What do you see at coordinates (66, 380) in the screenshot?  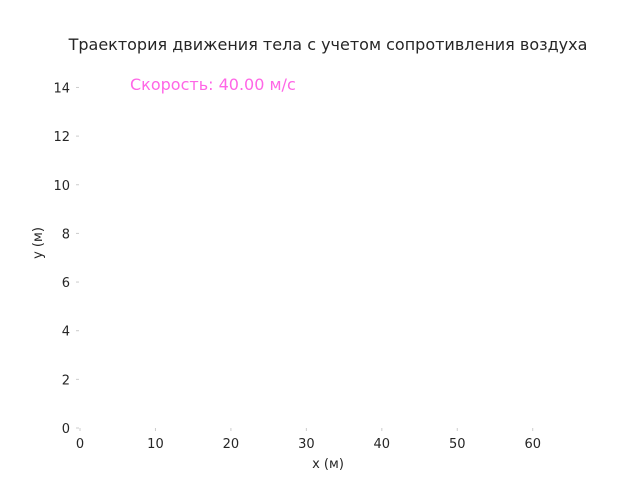 I see `y-tick-label: 2` at bounding box center [66, 380].